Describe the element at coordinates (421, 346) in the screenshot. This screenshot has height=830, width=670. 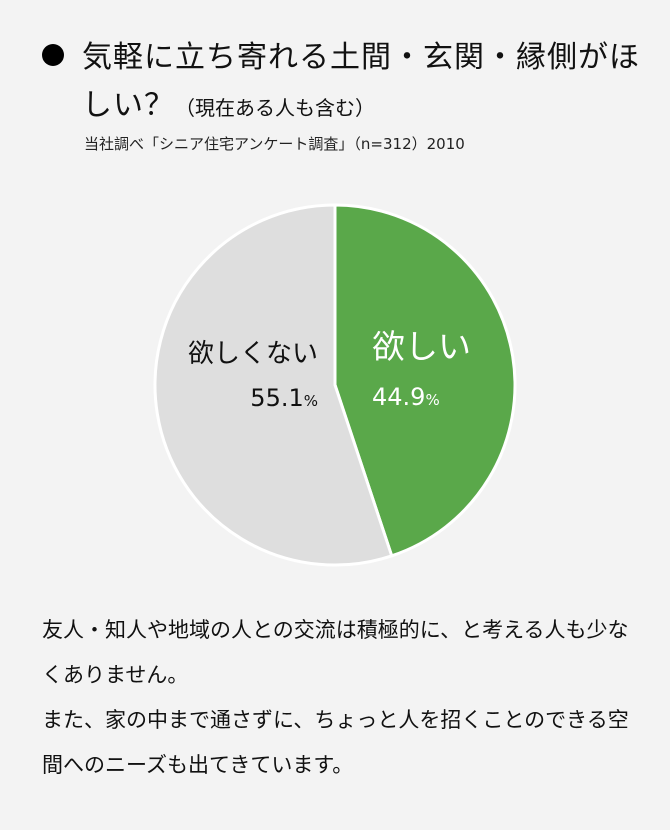
I see `slice-label-want: 欲しい` at that location.